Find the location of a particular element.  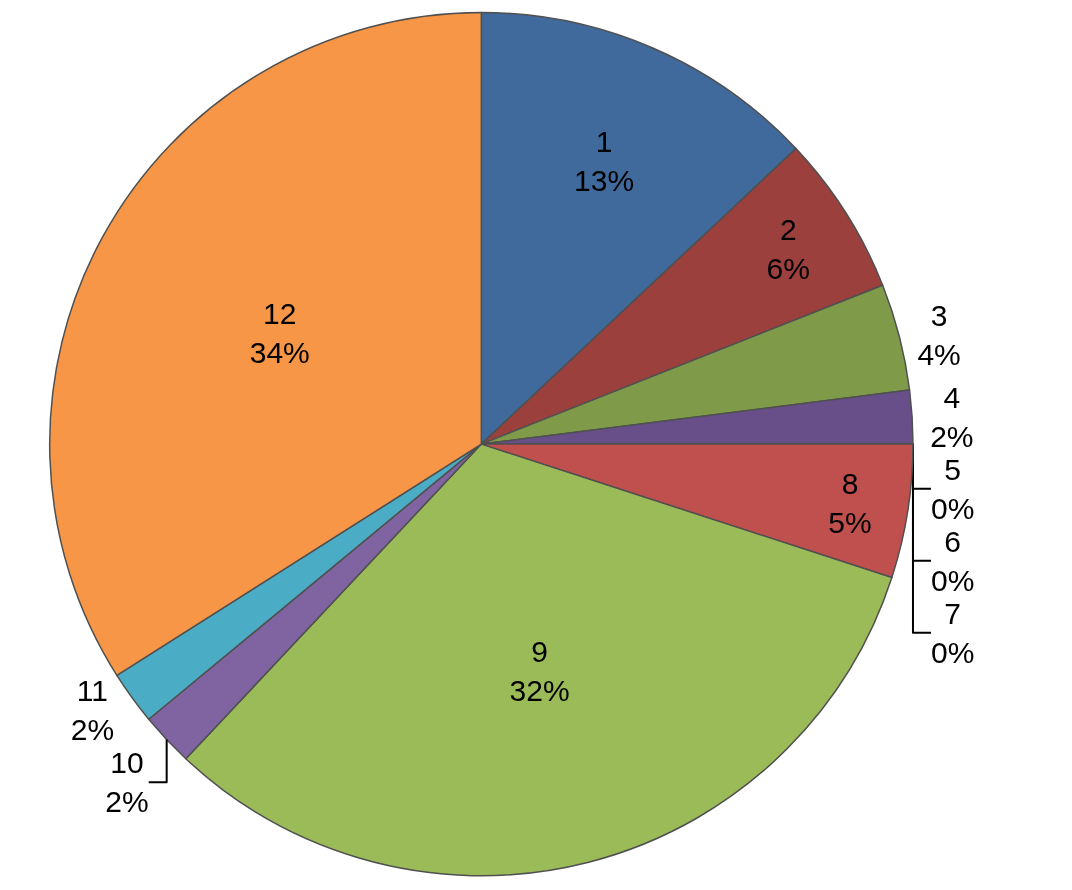

data-label: 6% is located at coordinates (788, 269).